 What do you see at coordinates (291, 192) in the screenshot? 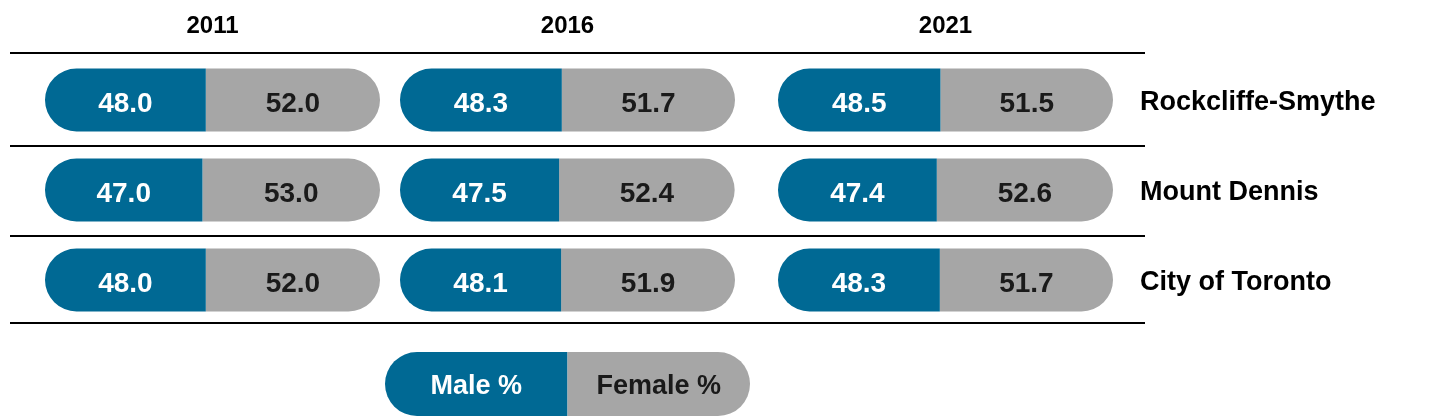
I see `data-label: 53.0` at bounding box center [291, 192].